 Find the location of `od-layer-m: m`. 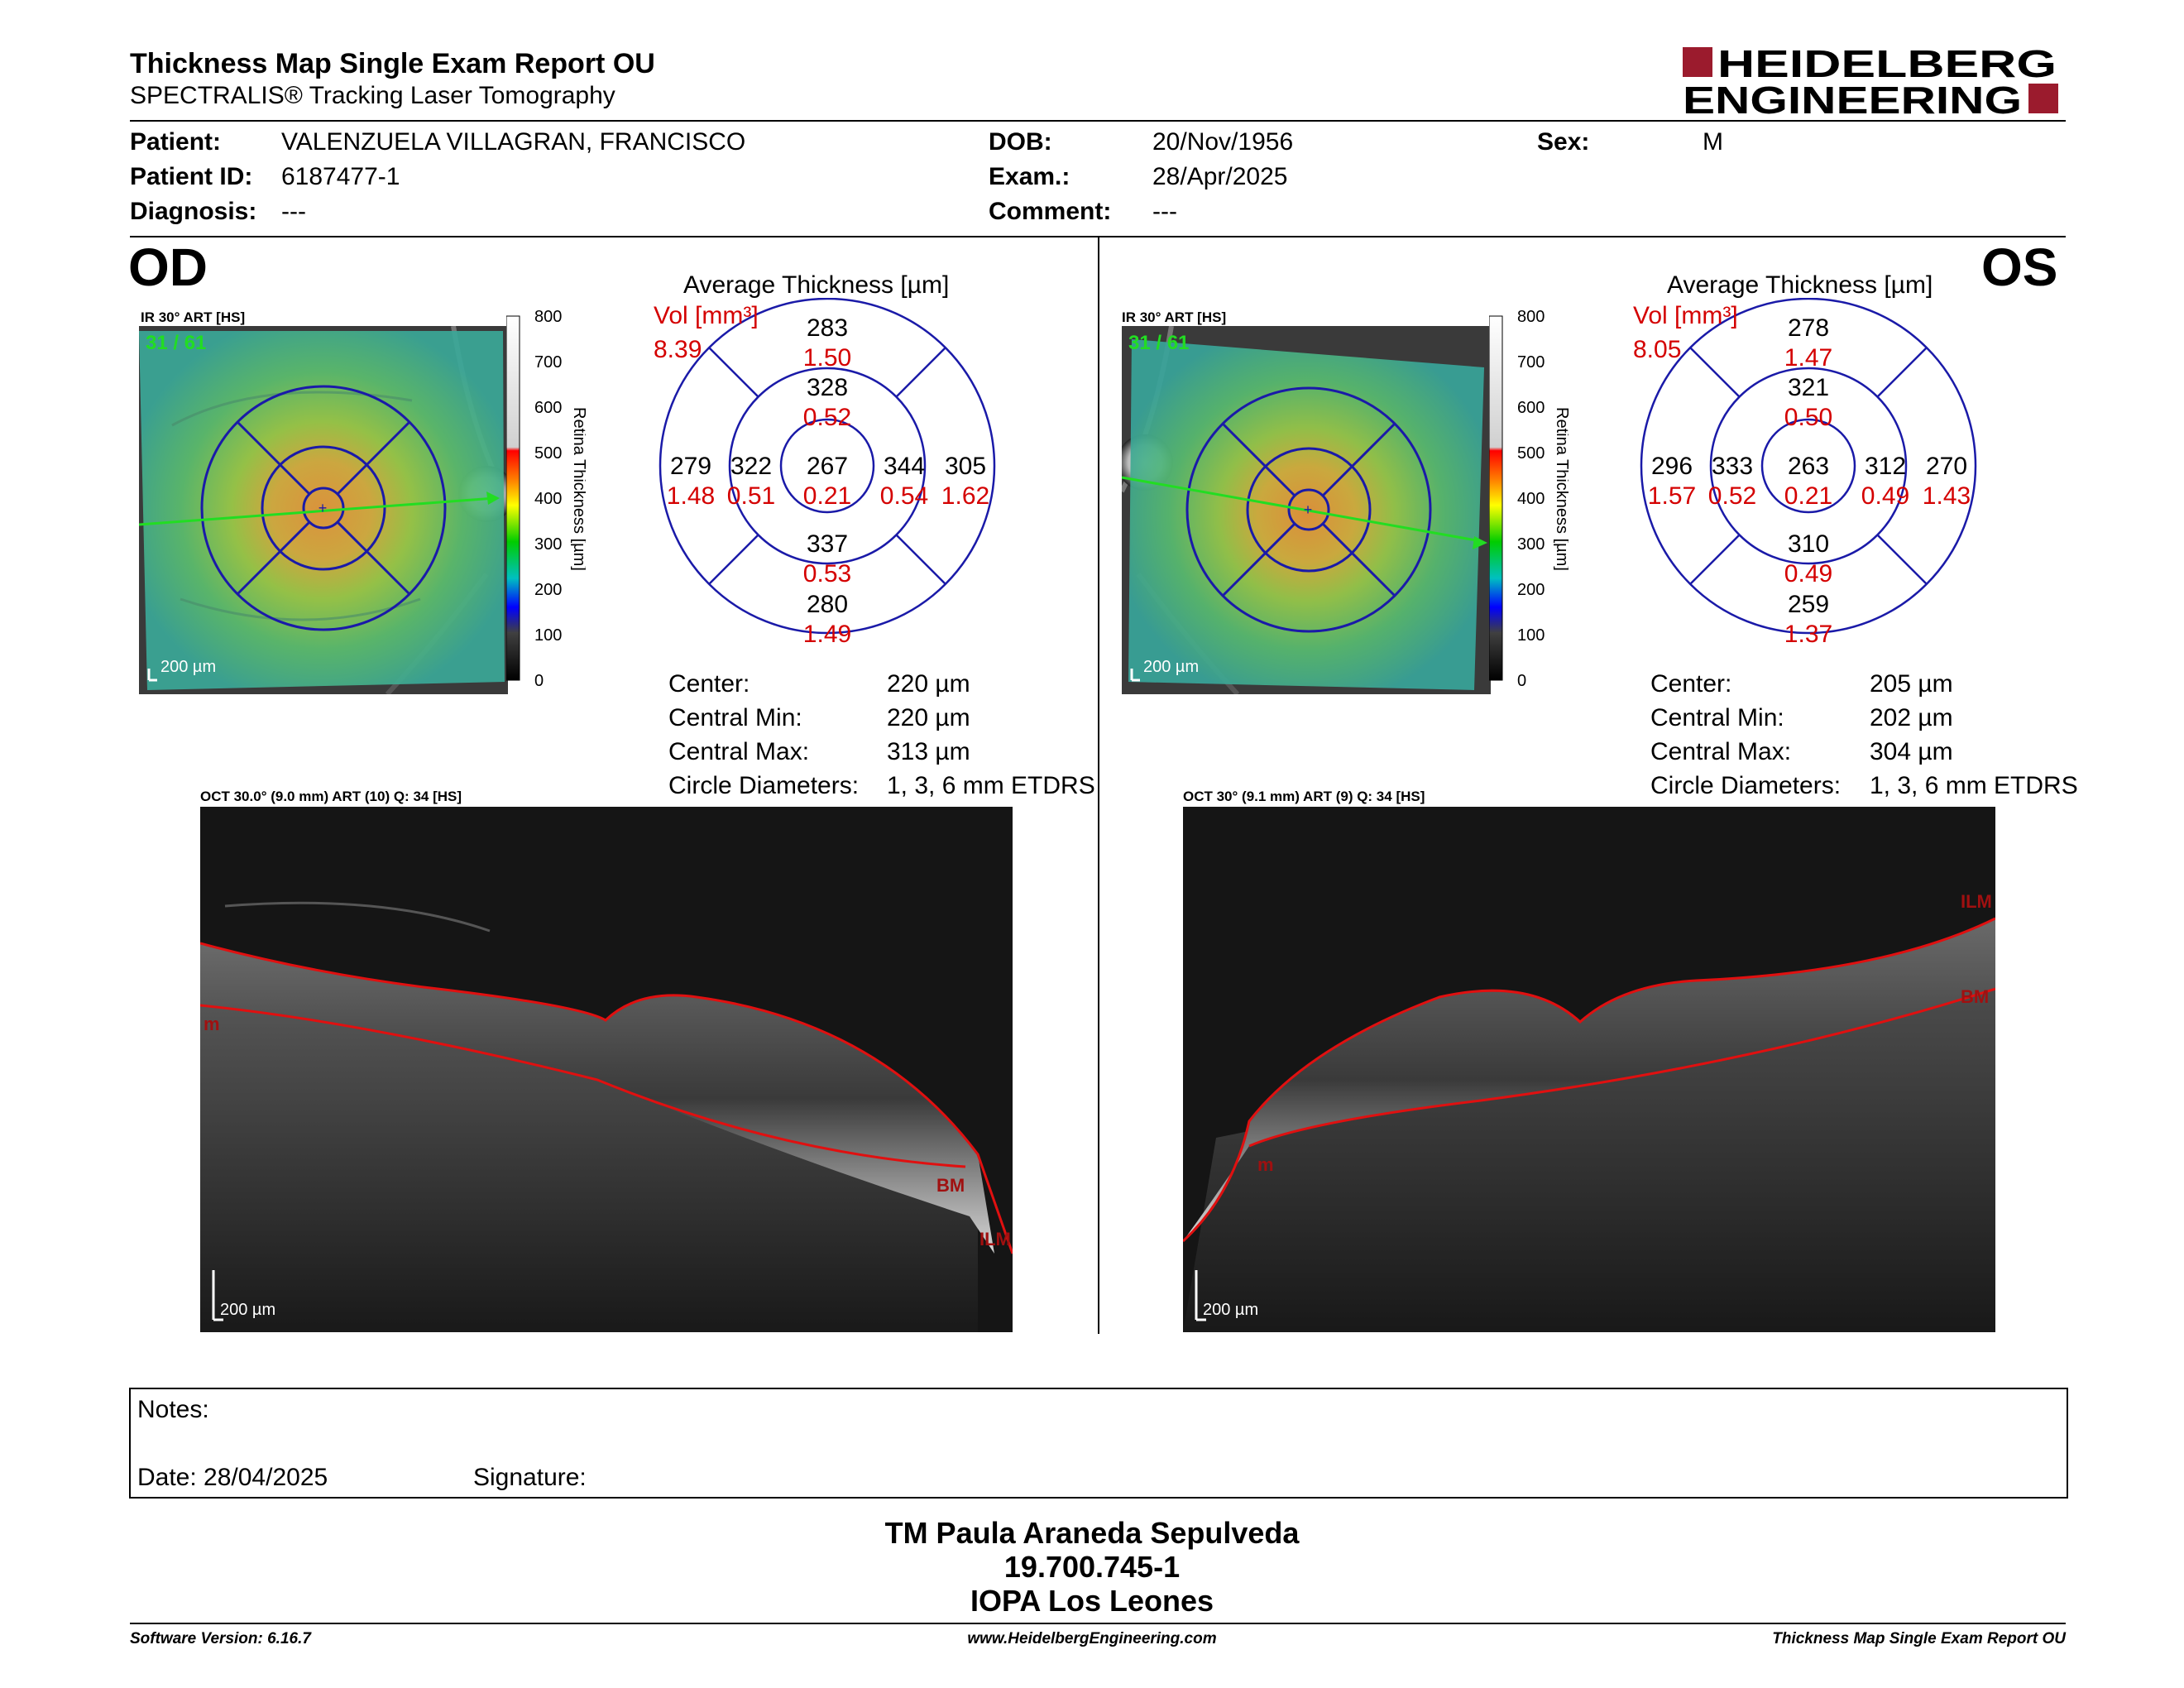

od-layer-m: m is located at coordinates (212, 1024).